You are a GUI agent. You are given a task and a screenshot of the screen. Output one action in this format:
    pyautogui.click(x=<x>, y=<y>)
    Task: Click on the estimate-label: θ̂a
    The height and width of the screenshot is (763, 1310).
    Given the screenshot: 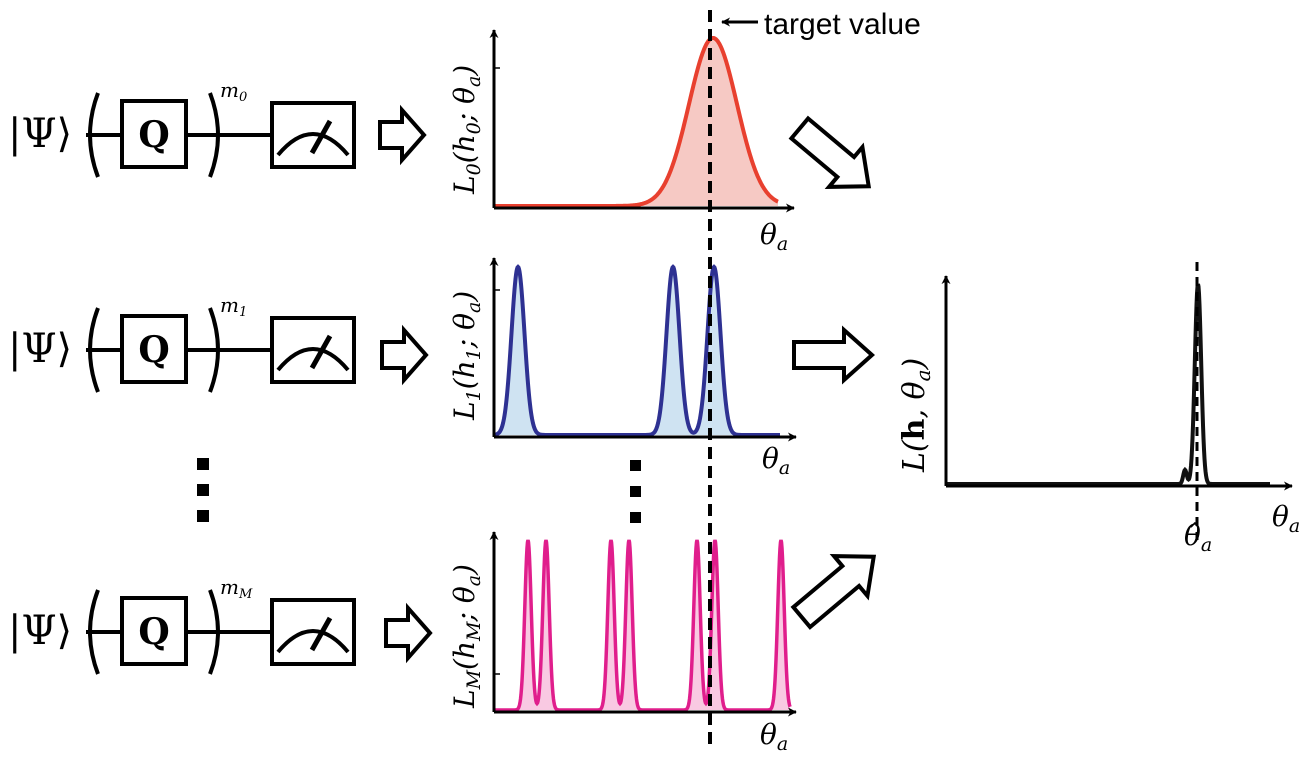 What is the action you would take?
    pyautogui.click(x=1198, y=537)
    